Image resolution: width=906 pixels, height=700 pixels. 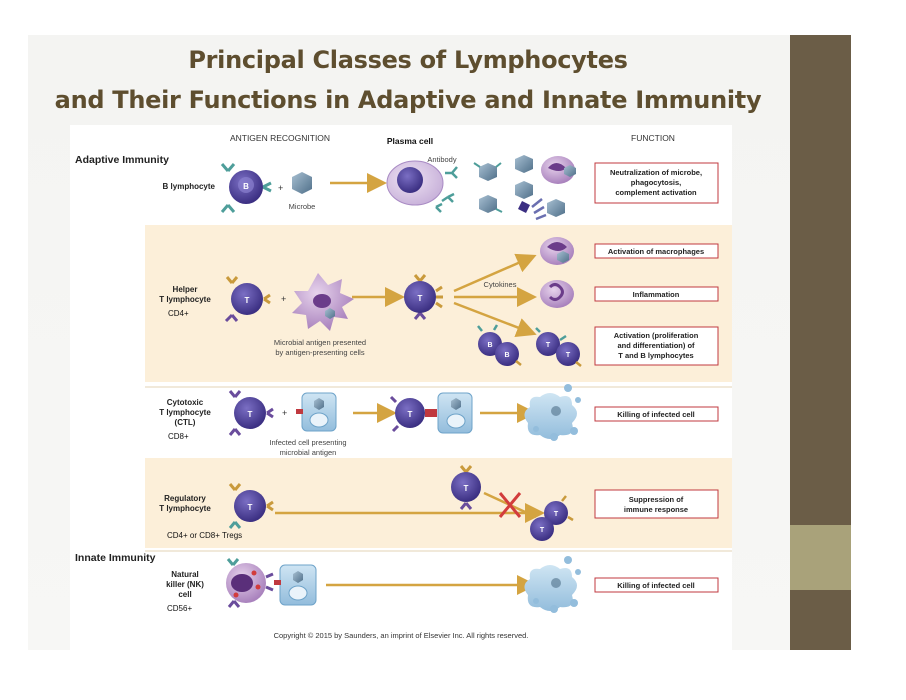 I want to click on ctl-cell: T, so click(x=251, y=413).